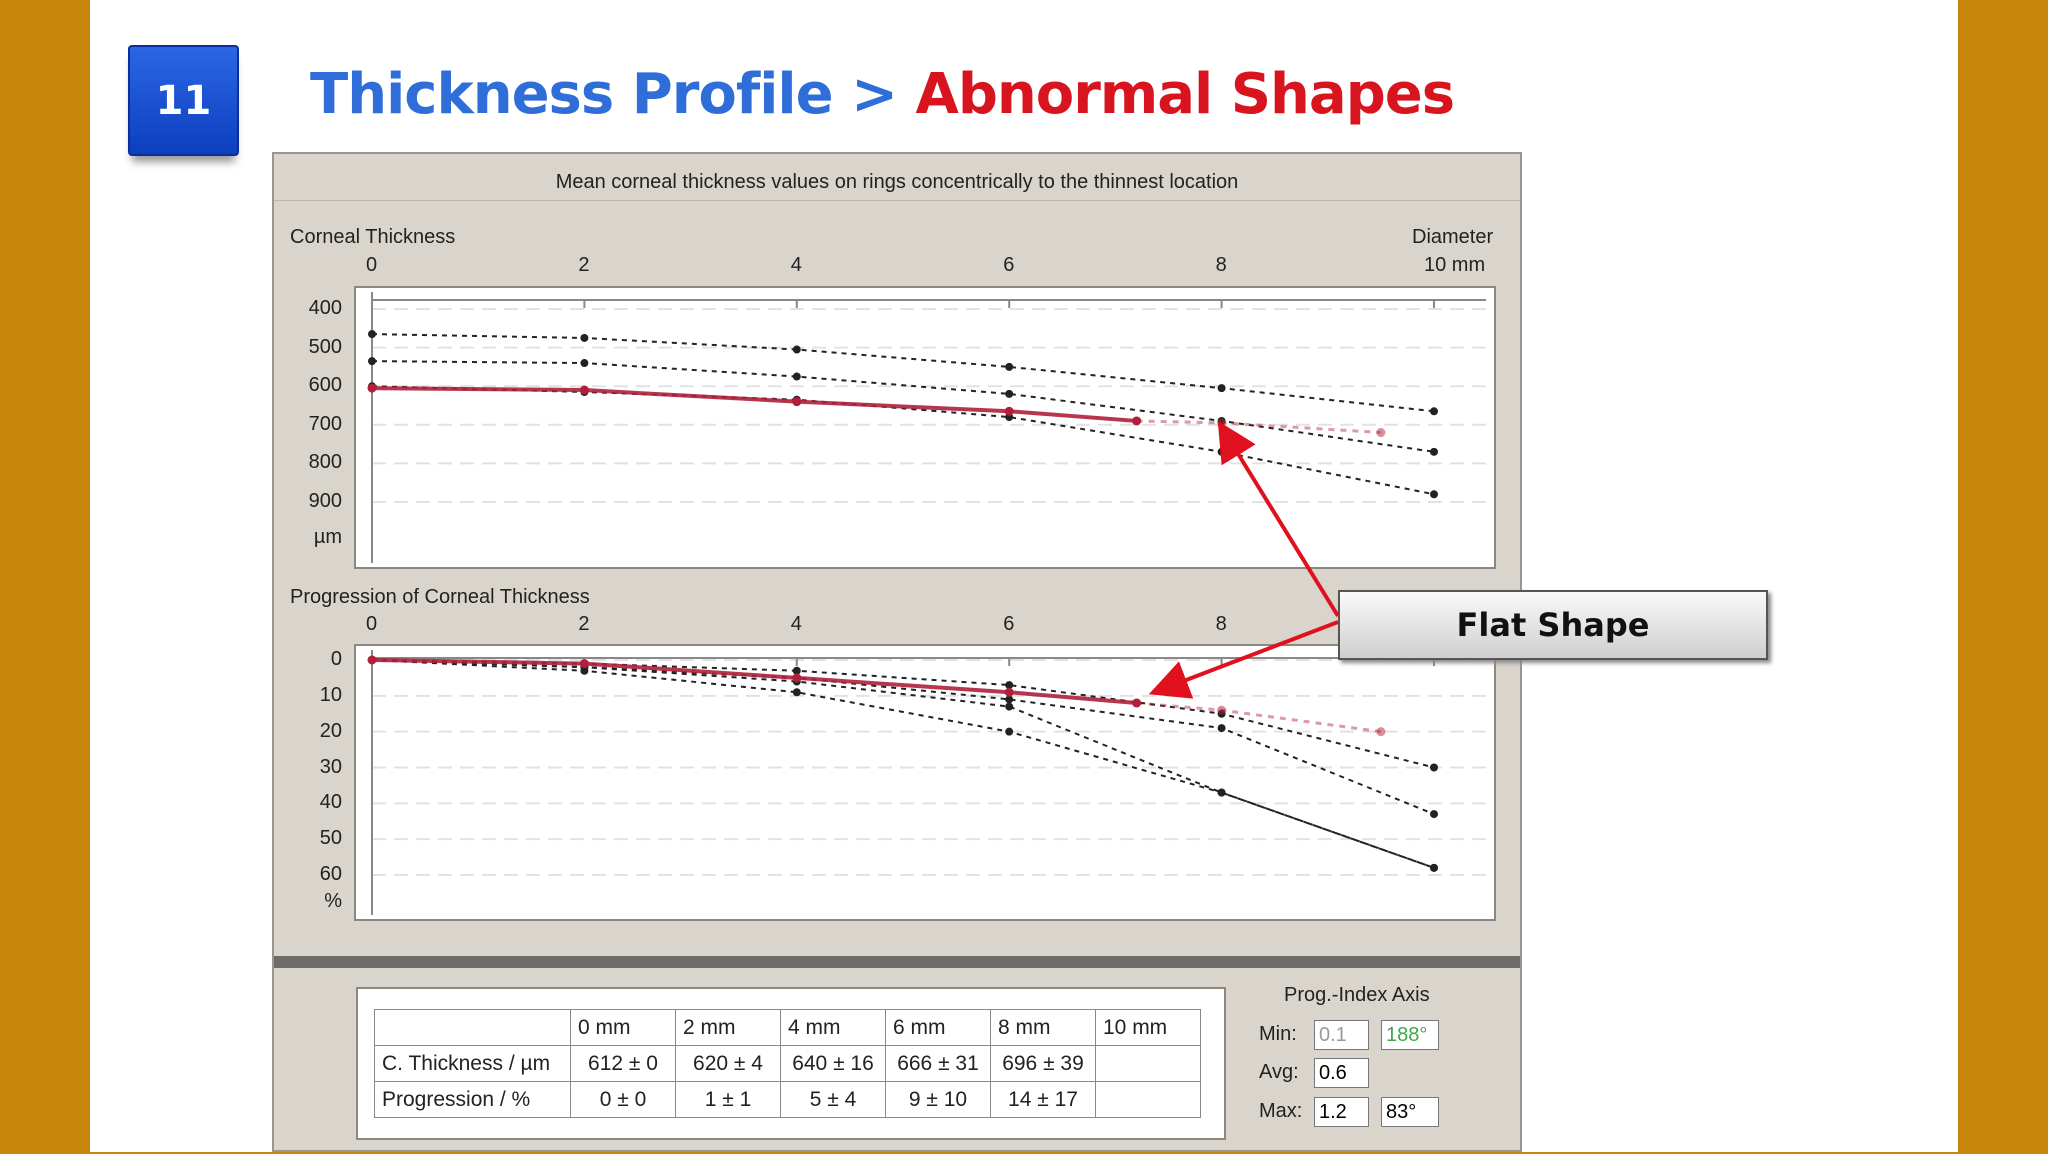 The image size is (2048, 1154). I want to click on min-angle-field: 188°, so click(1410, 1035).